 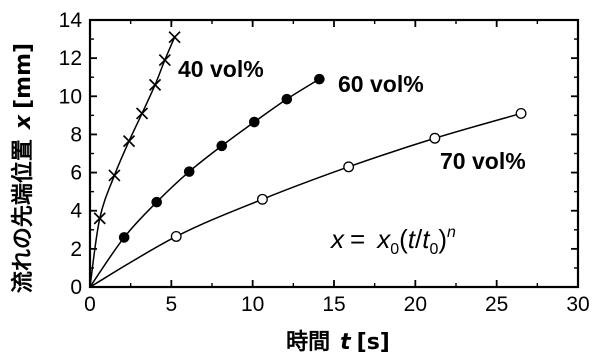 I want to click on series-label-60: 60 vol%, so click(x=381, y=84).